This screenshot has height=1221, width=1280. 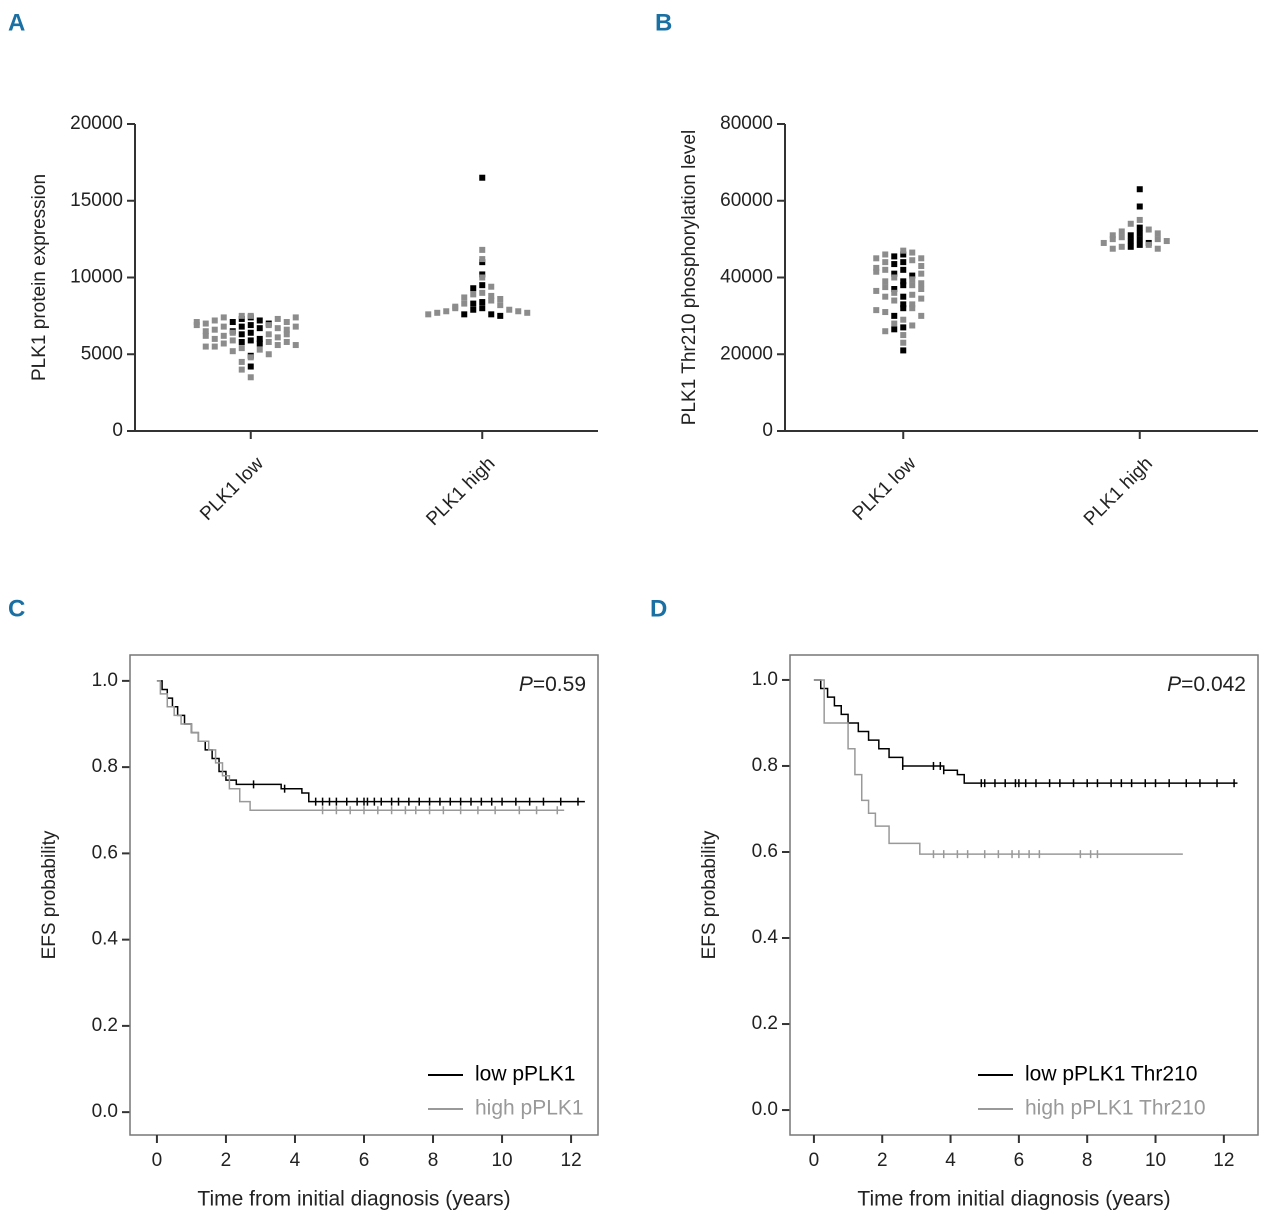 I want to click on x-tick-label: 0, so click(x=814, y=1160).